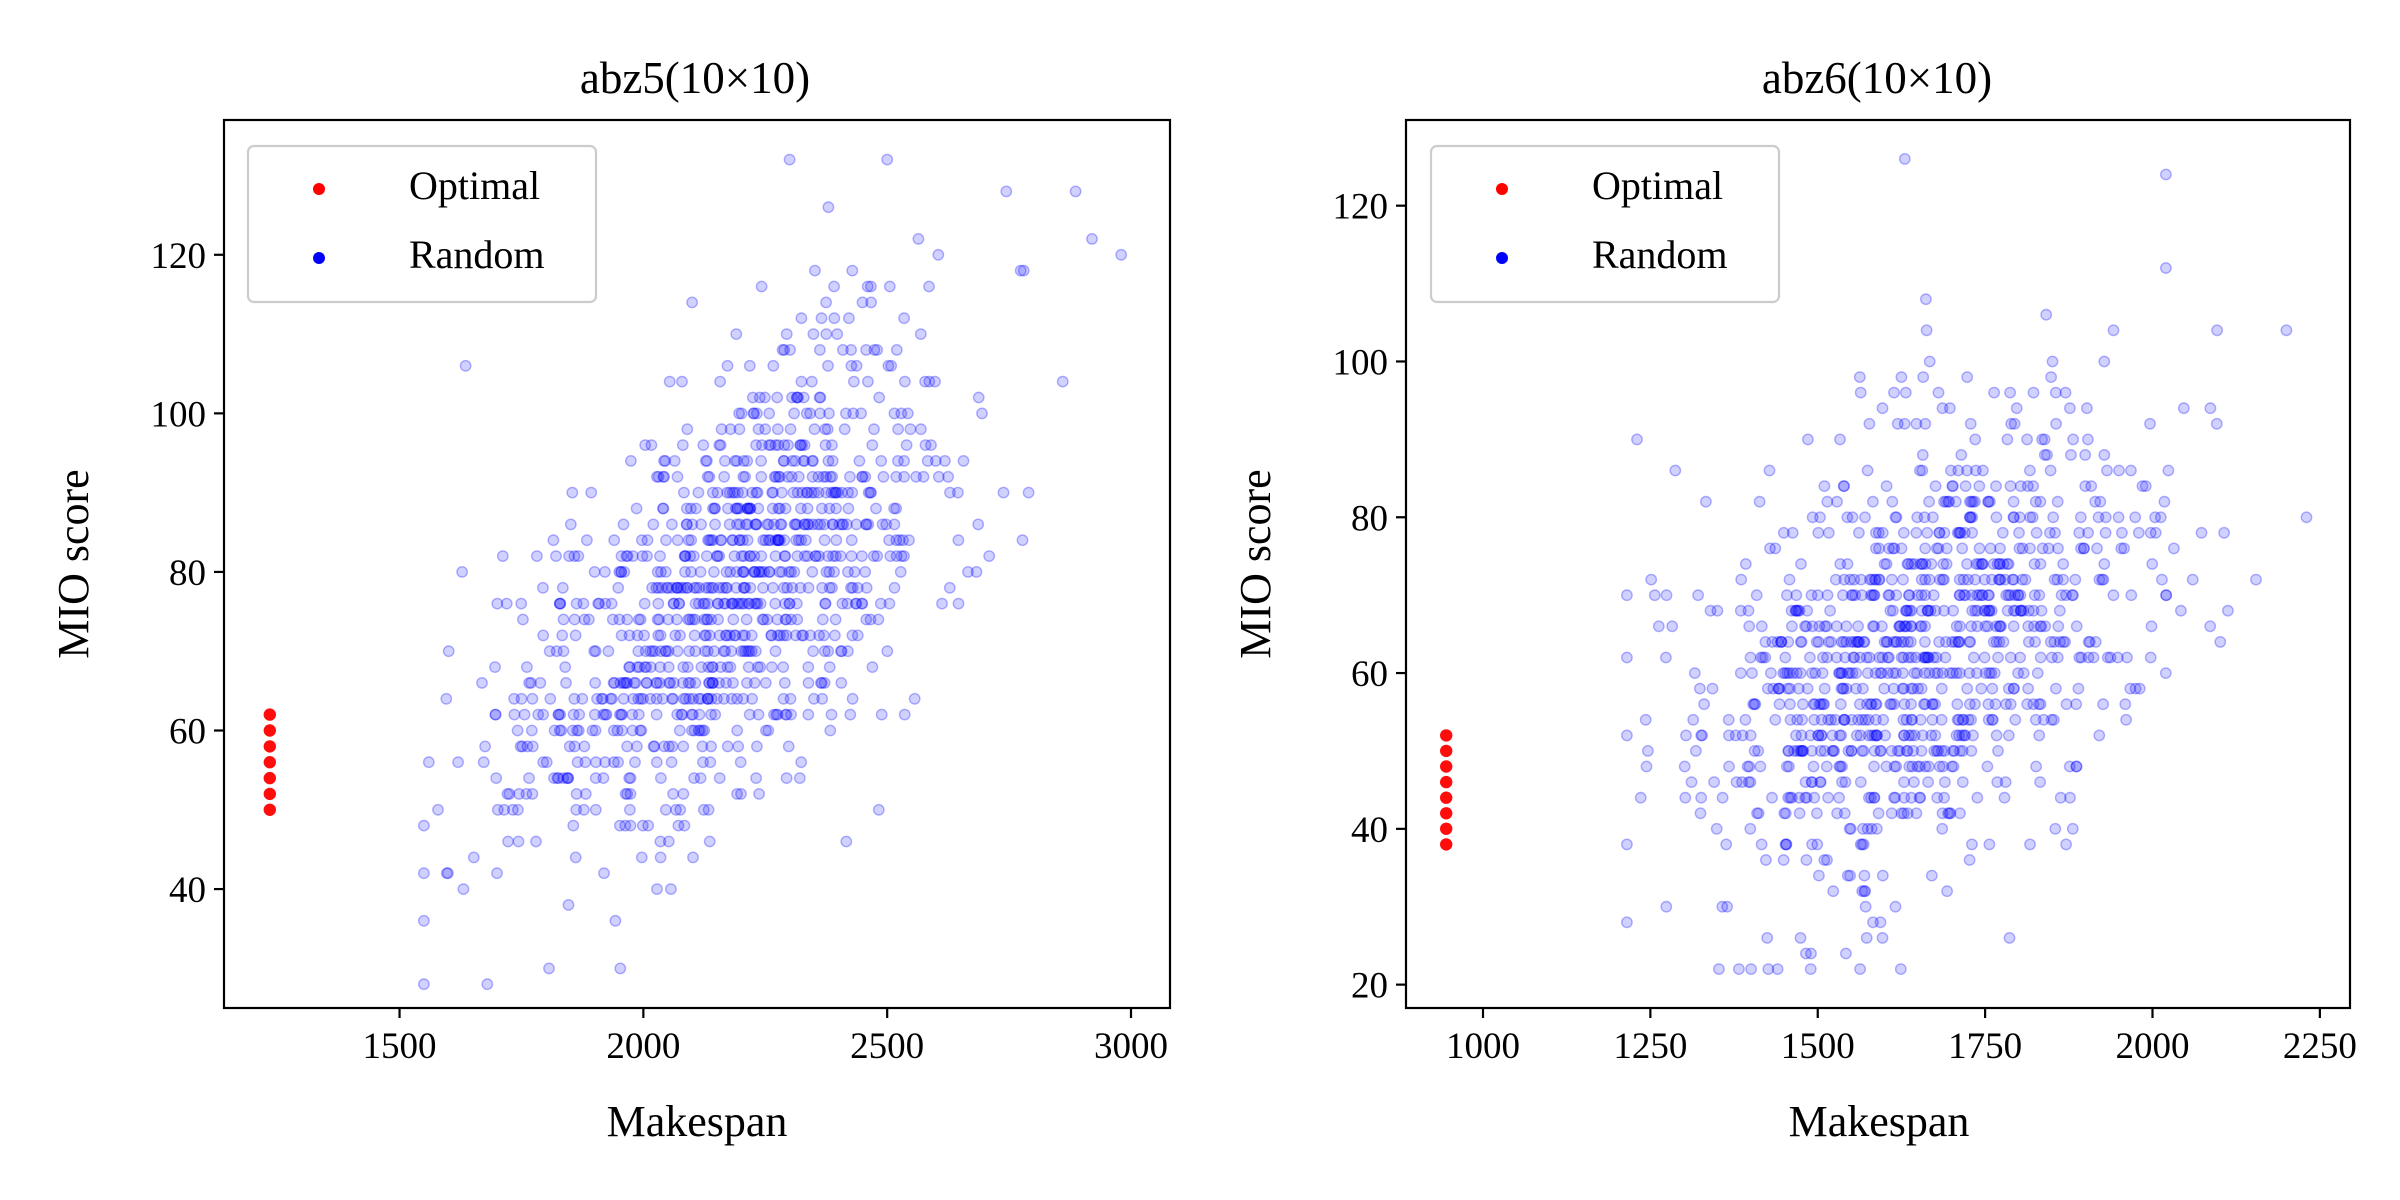  What do you see at coordinates (187, 573) in the screenshot?
I see `y-tick-label: 80` at bounding box center [187, 573].